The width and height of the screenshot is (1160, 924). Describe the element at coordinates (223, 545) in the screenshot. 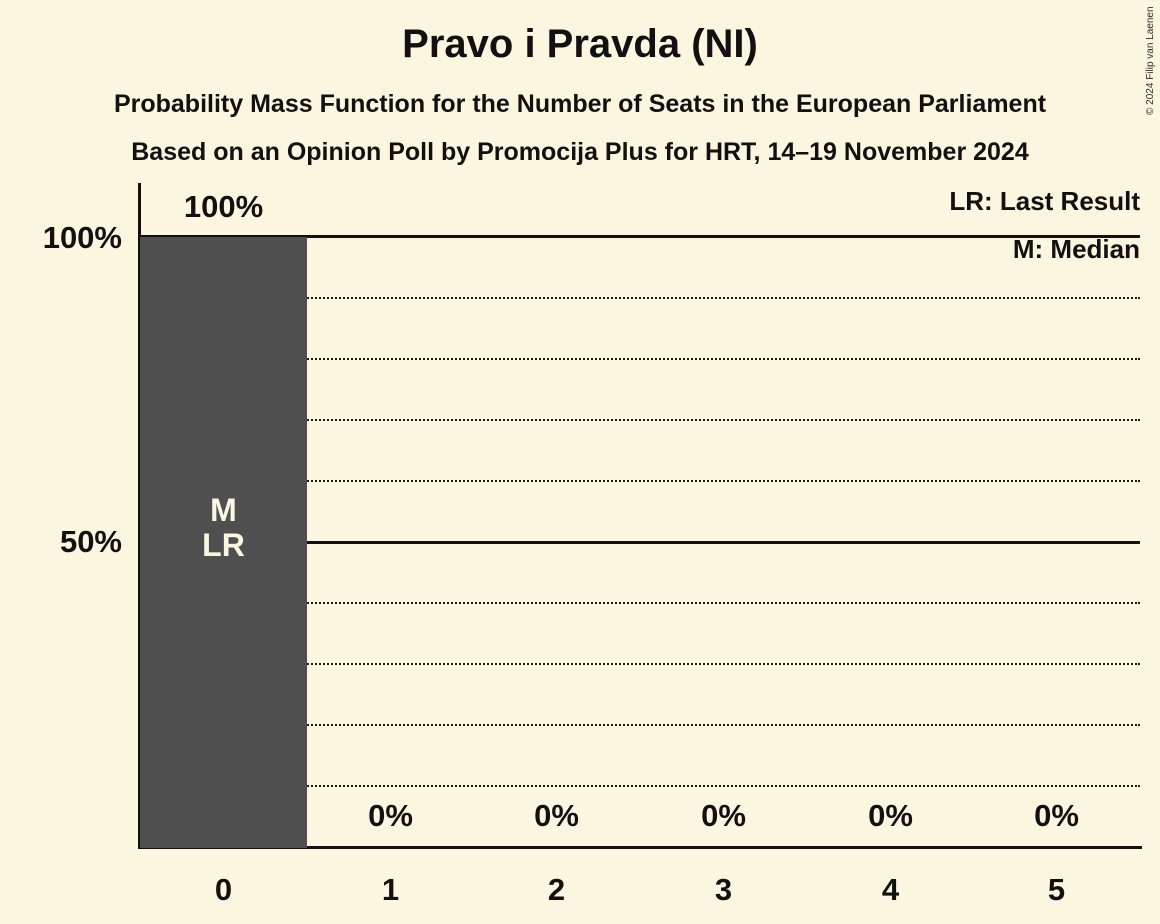

I see `last-result-marker: LR` at that location.